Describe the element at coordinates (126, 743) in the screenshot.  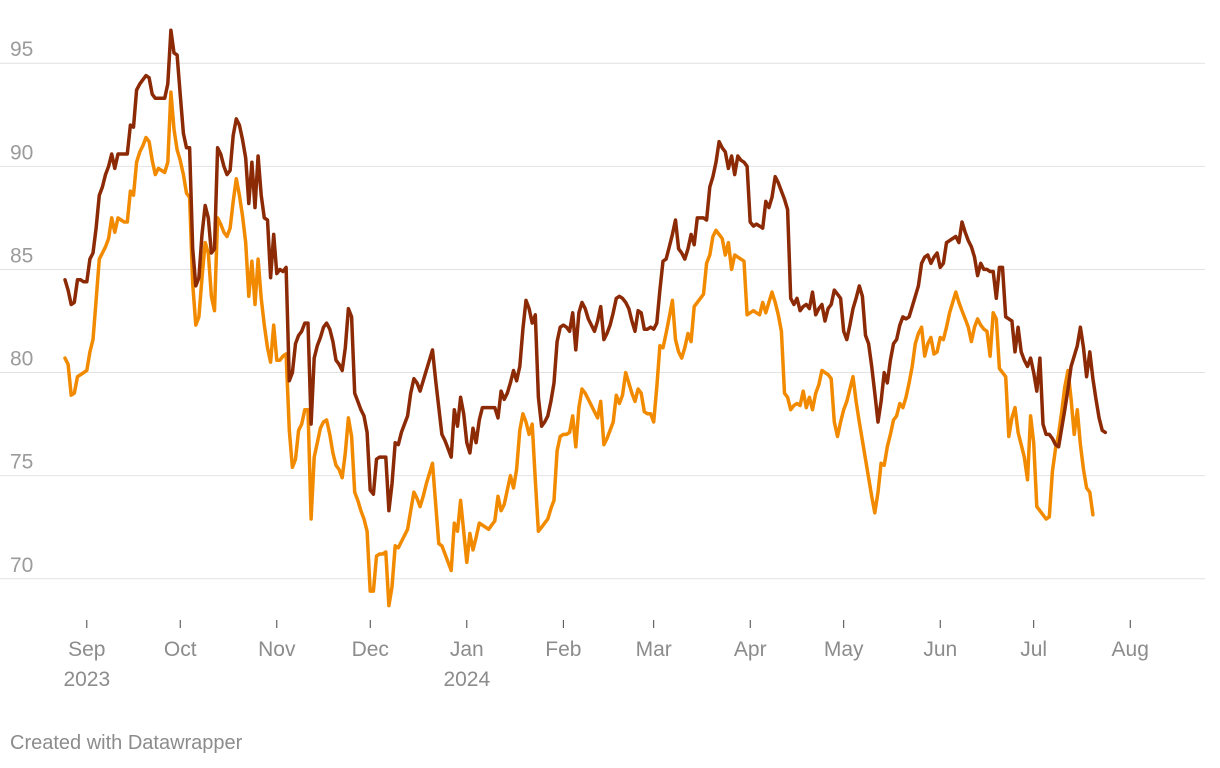
I see `credit-footer: Created with Datawrapper` at that location.